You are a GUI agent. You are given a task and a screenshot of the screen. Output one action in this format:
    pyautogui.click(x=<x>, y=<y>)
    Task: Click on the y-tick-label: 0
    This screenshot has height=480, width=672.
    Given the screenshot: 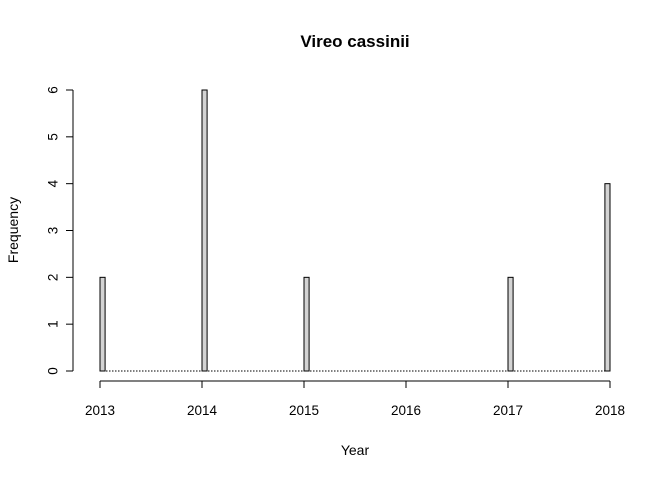 What is the action you would take?
    pyautogui.click(x=53, y=371)
    